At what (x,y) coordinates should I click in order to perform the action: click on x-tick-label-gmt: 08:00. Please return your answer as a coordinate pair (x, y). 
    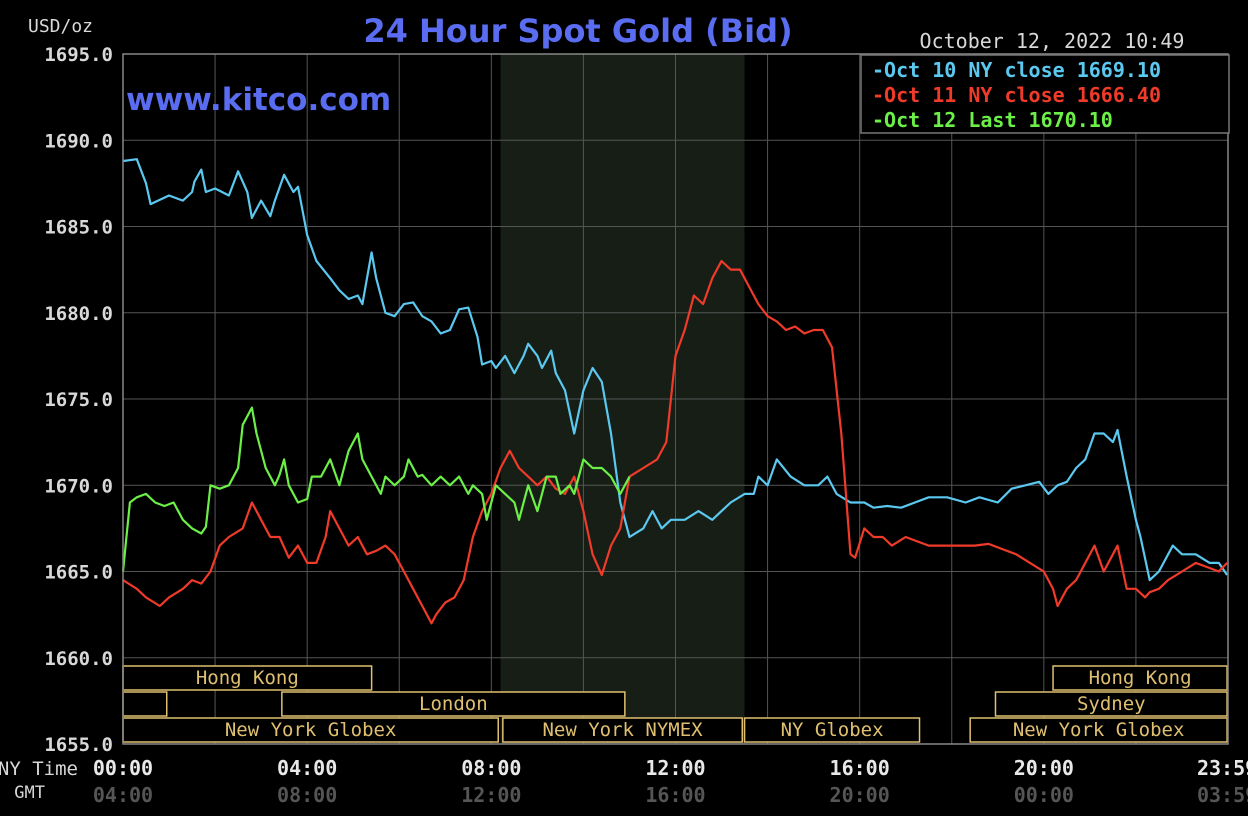
    Looking at the image, I should click on (307, 795).